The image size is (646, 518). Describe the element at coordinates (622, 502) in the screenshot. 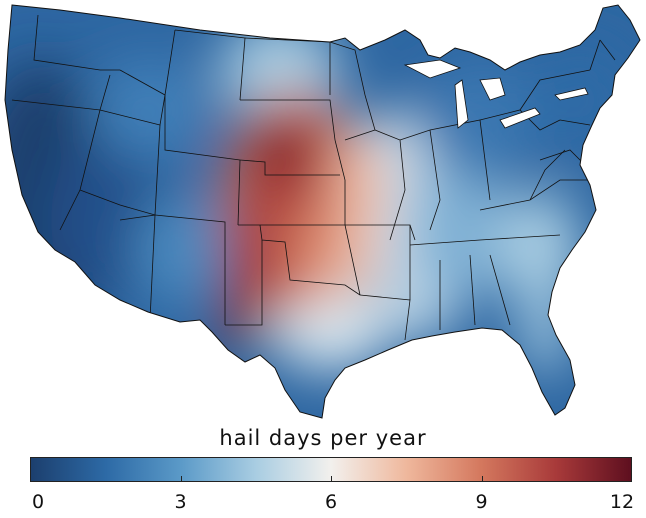

I see `colorbar-tick-label: 12` at that location.